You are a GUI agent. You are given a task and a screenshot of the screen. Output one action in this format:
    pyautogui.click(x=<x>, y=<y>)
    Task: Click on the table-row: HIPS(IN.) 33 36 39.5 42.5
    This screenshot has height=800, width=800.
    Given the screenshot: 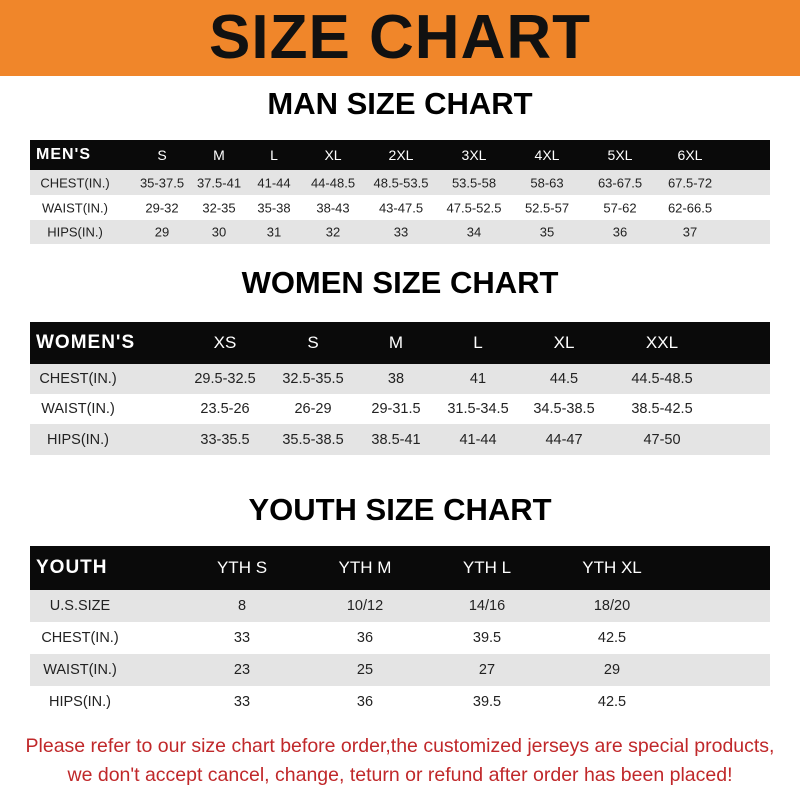 What is the action you would take?
    pyautogui.click(x=400, y=702)
    